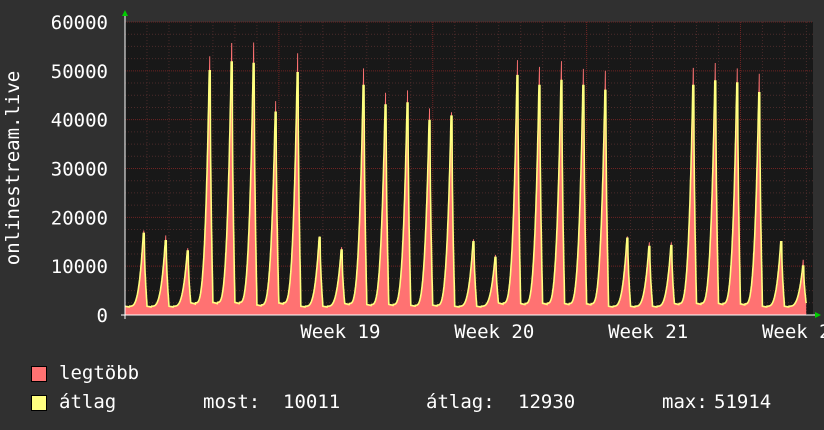 The width and height of the screenshot is (824, 430). I want to click on y-axis-title: onlinestream.live, so click(13, 168).